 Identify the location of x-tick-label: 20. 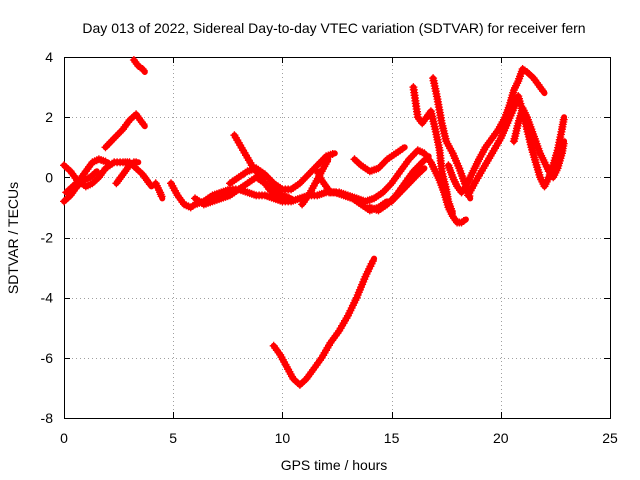
(501, 438).